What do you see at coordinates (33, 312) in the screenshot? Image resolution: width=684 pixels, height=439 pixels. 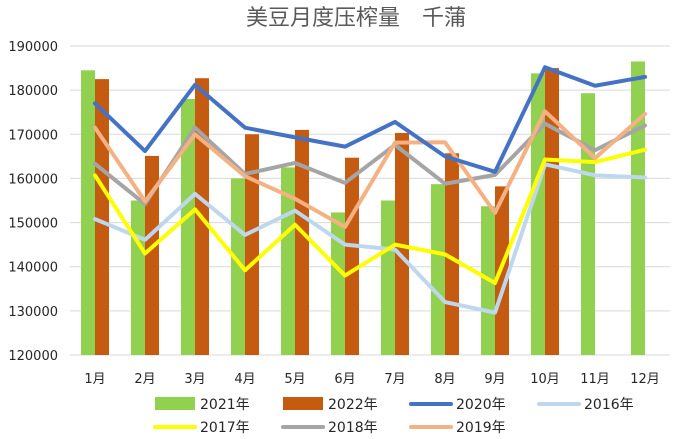 I see `y-tick-label: 130000` at bounding box center [33, 312].